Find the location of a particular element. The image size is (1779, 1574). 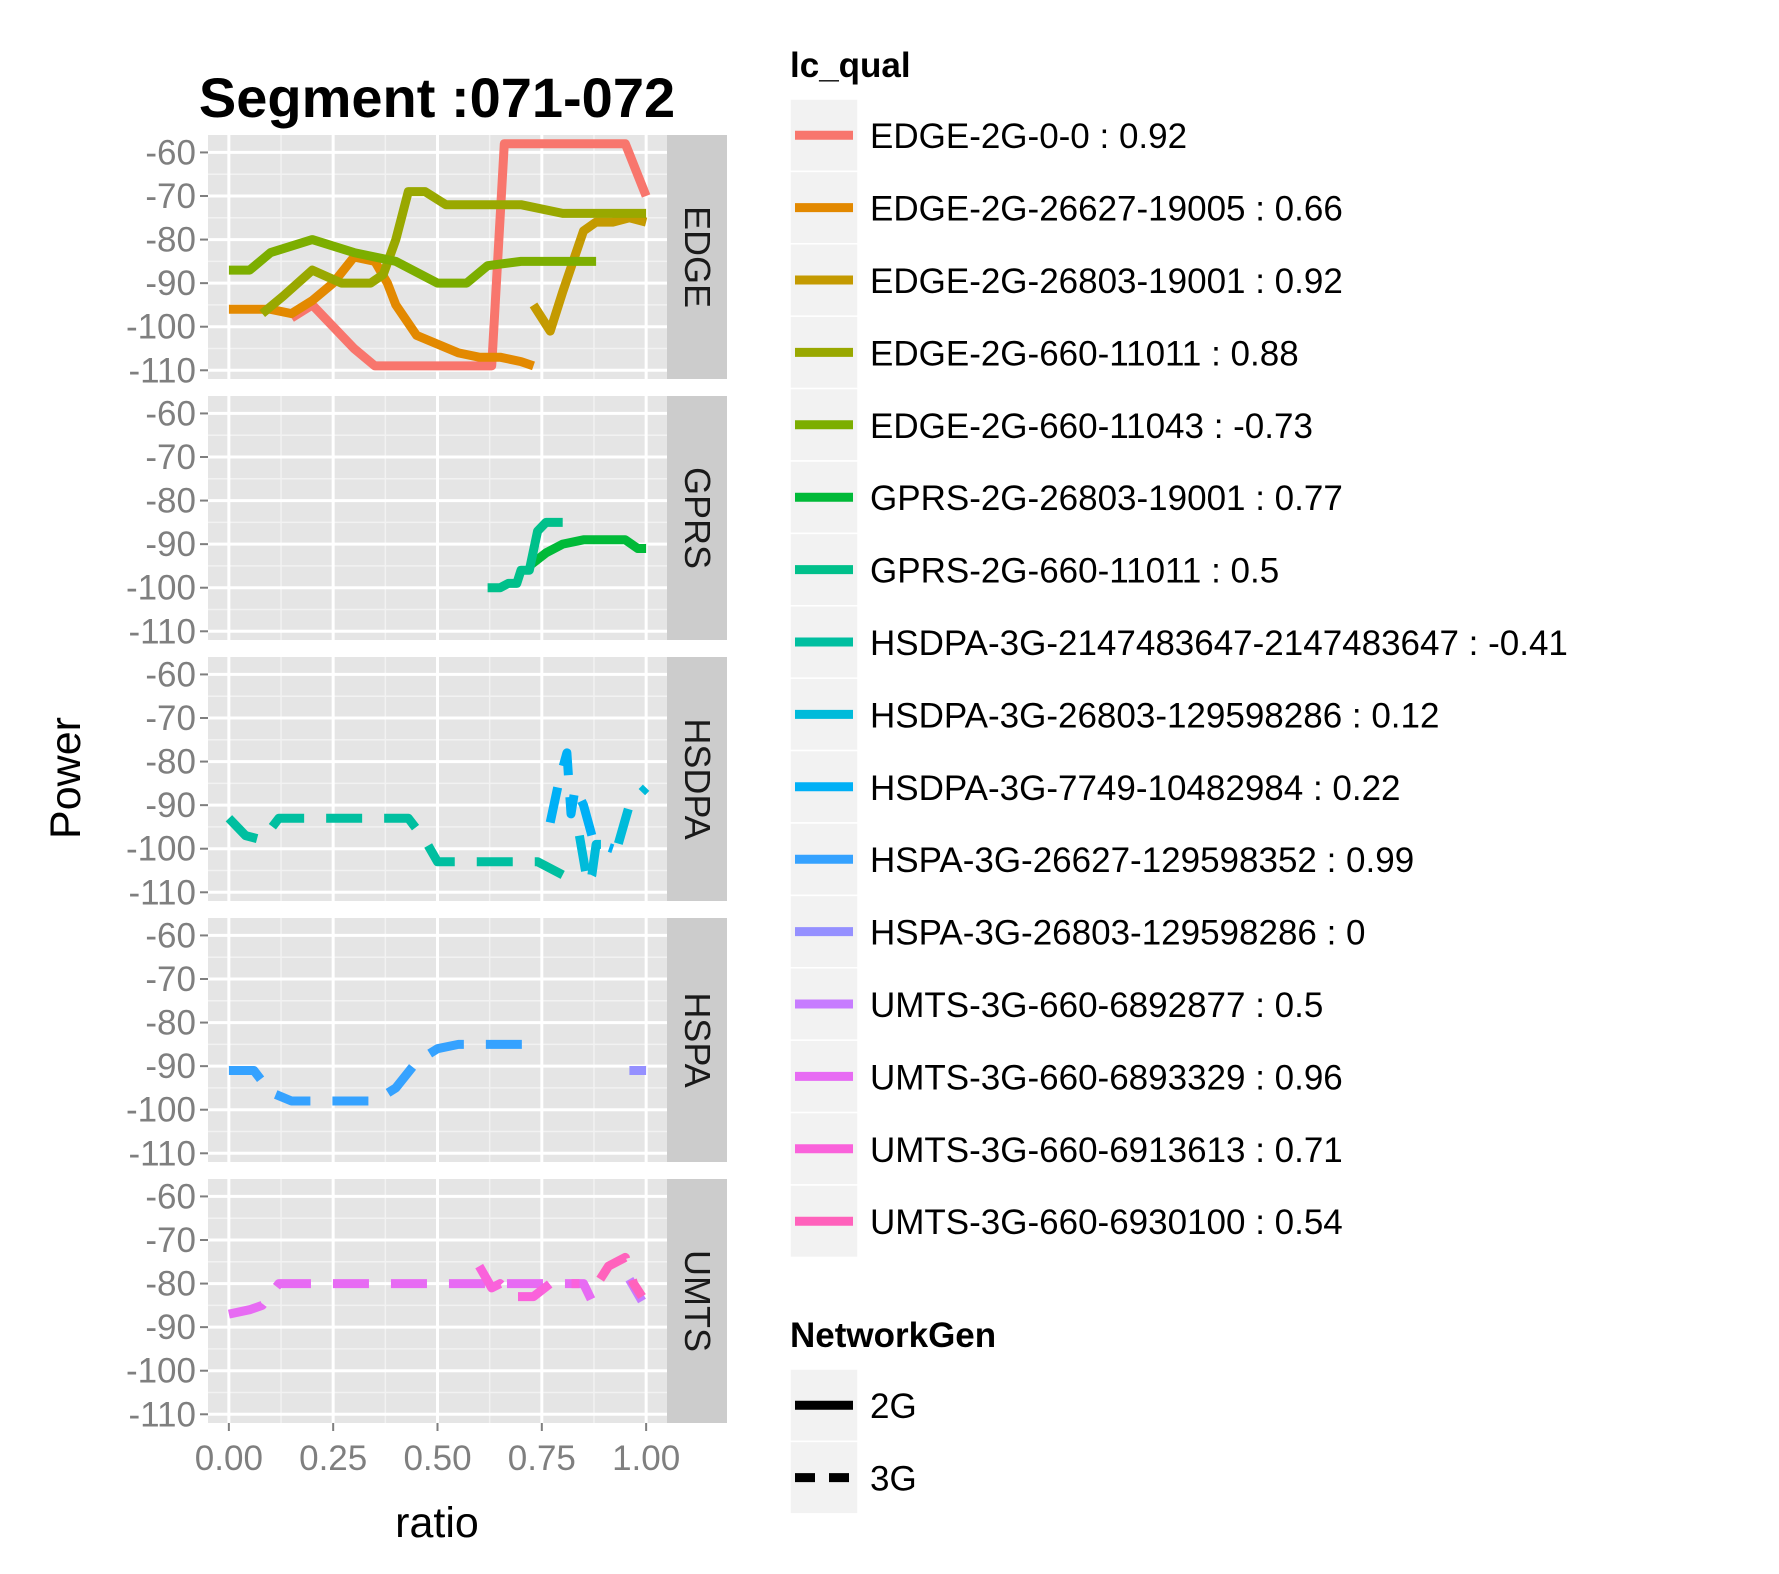

legend-linetype-title: NetworkGen is located at coordinates (893, 1335).